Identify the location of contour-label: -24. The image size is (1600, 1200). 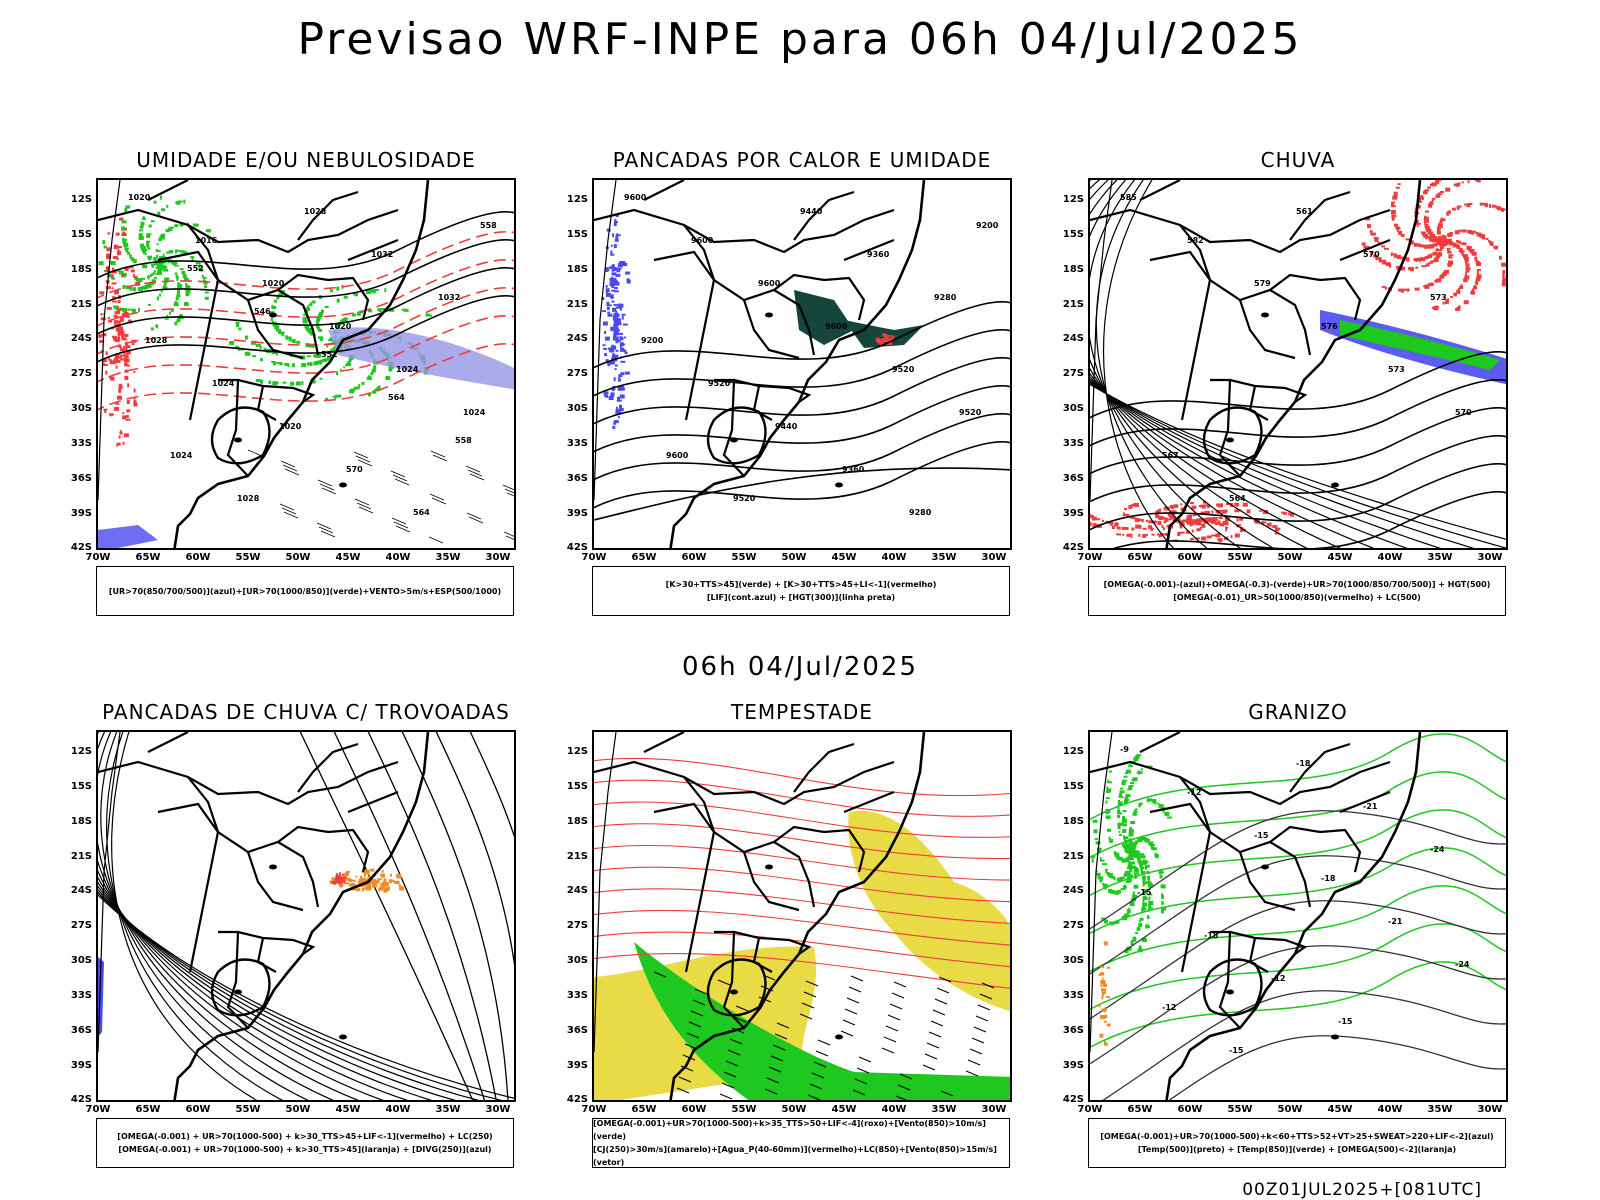
(1437, 849).